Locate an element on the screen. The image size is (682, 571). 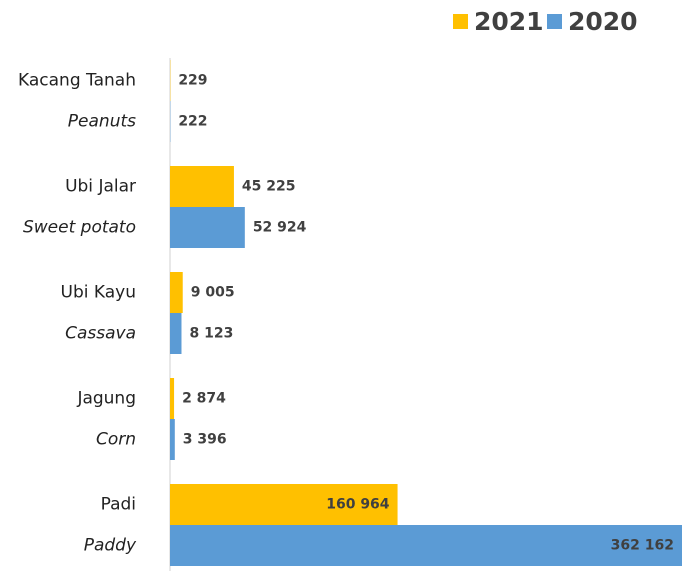
value-label: 222 is located at coordinates (192, 122).